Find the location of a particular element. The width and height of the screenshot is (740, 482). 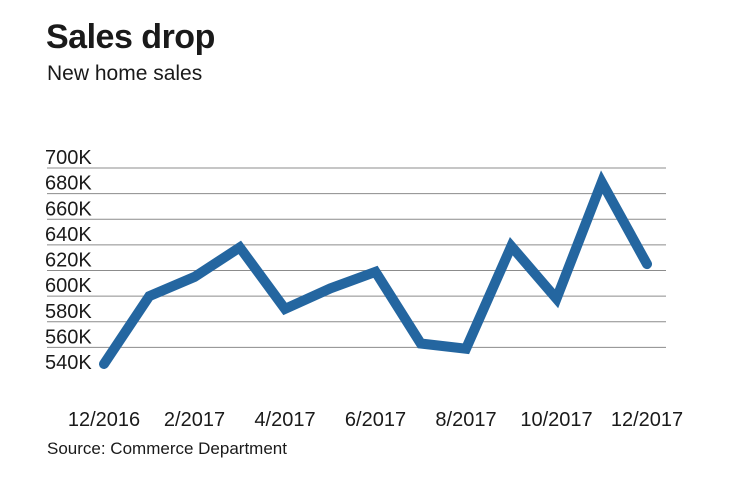

y-tick-label: 640K is located at coordinates (68, 235).